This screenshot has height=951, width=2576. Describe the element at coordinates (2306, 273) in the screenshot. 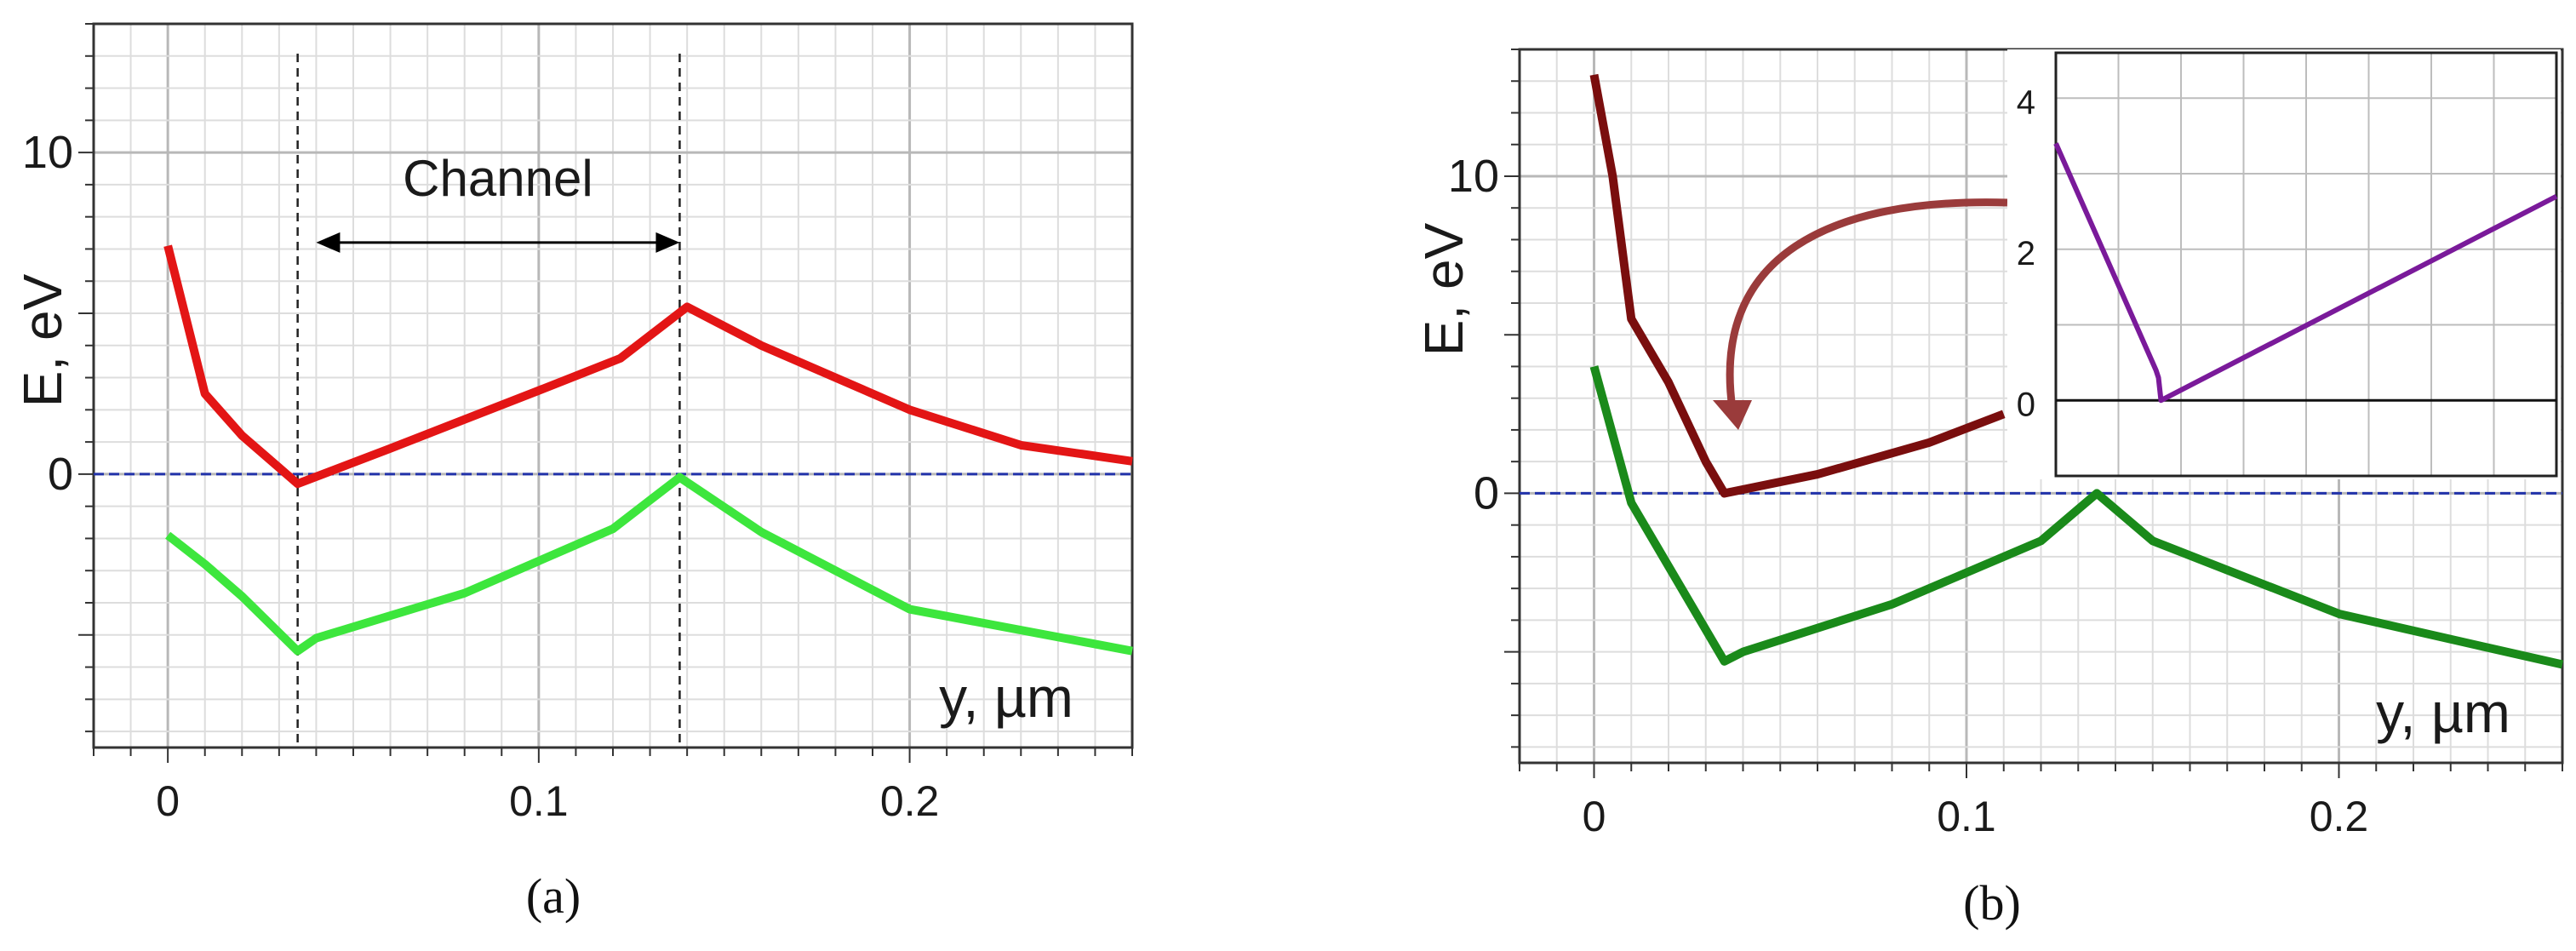

I see `inset-band-line` at that location.